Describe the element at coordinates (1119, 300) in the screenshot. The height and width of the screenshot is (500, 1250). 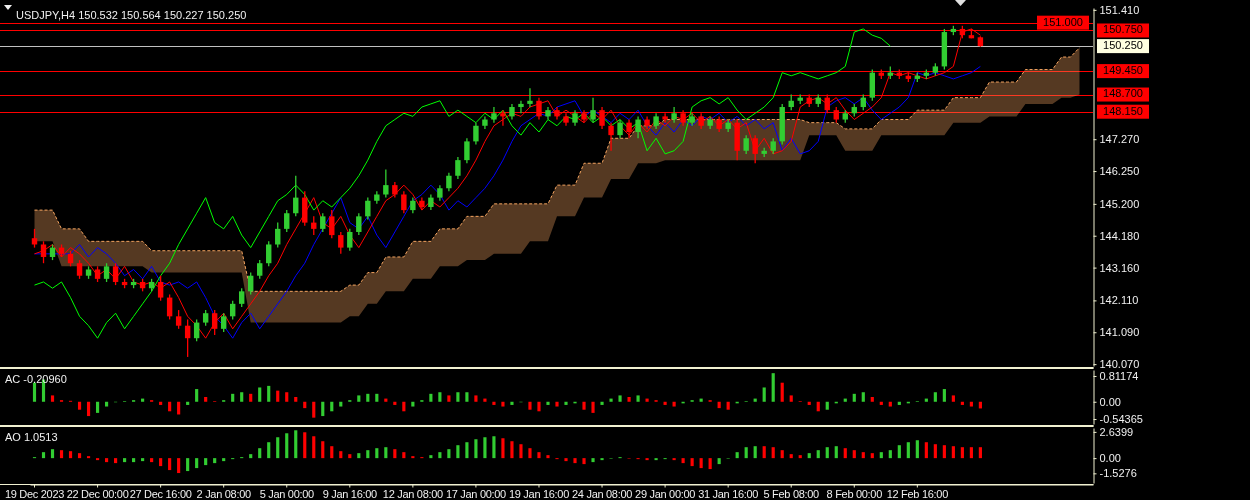
I see `y-tick-label: 142.110` at that location.